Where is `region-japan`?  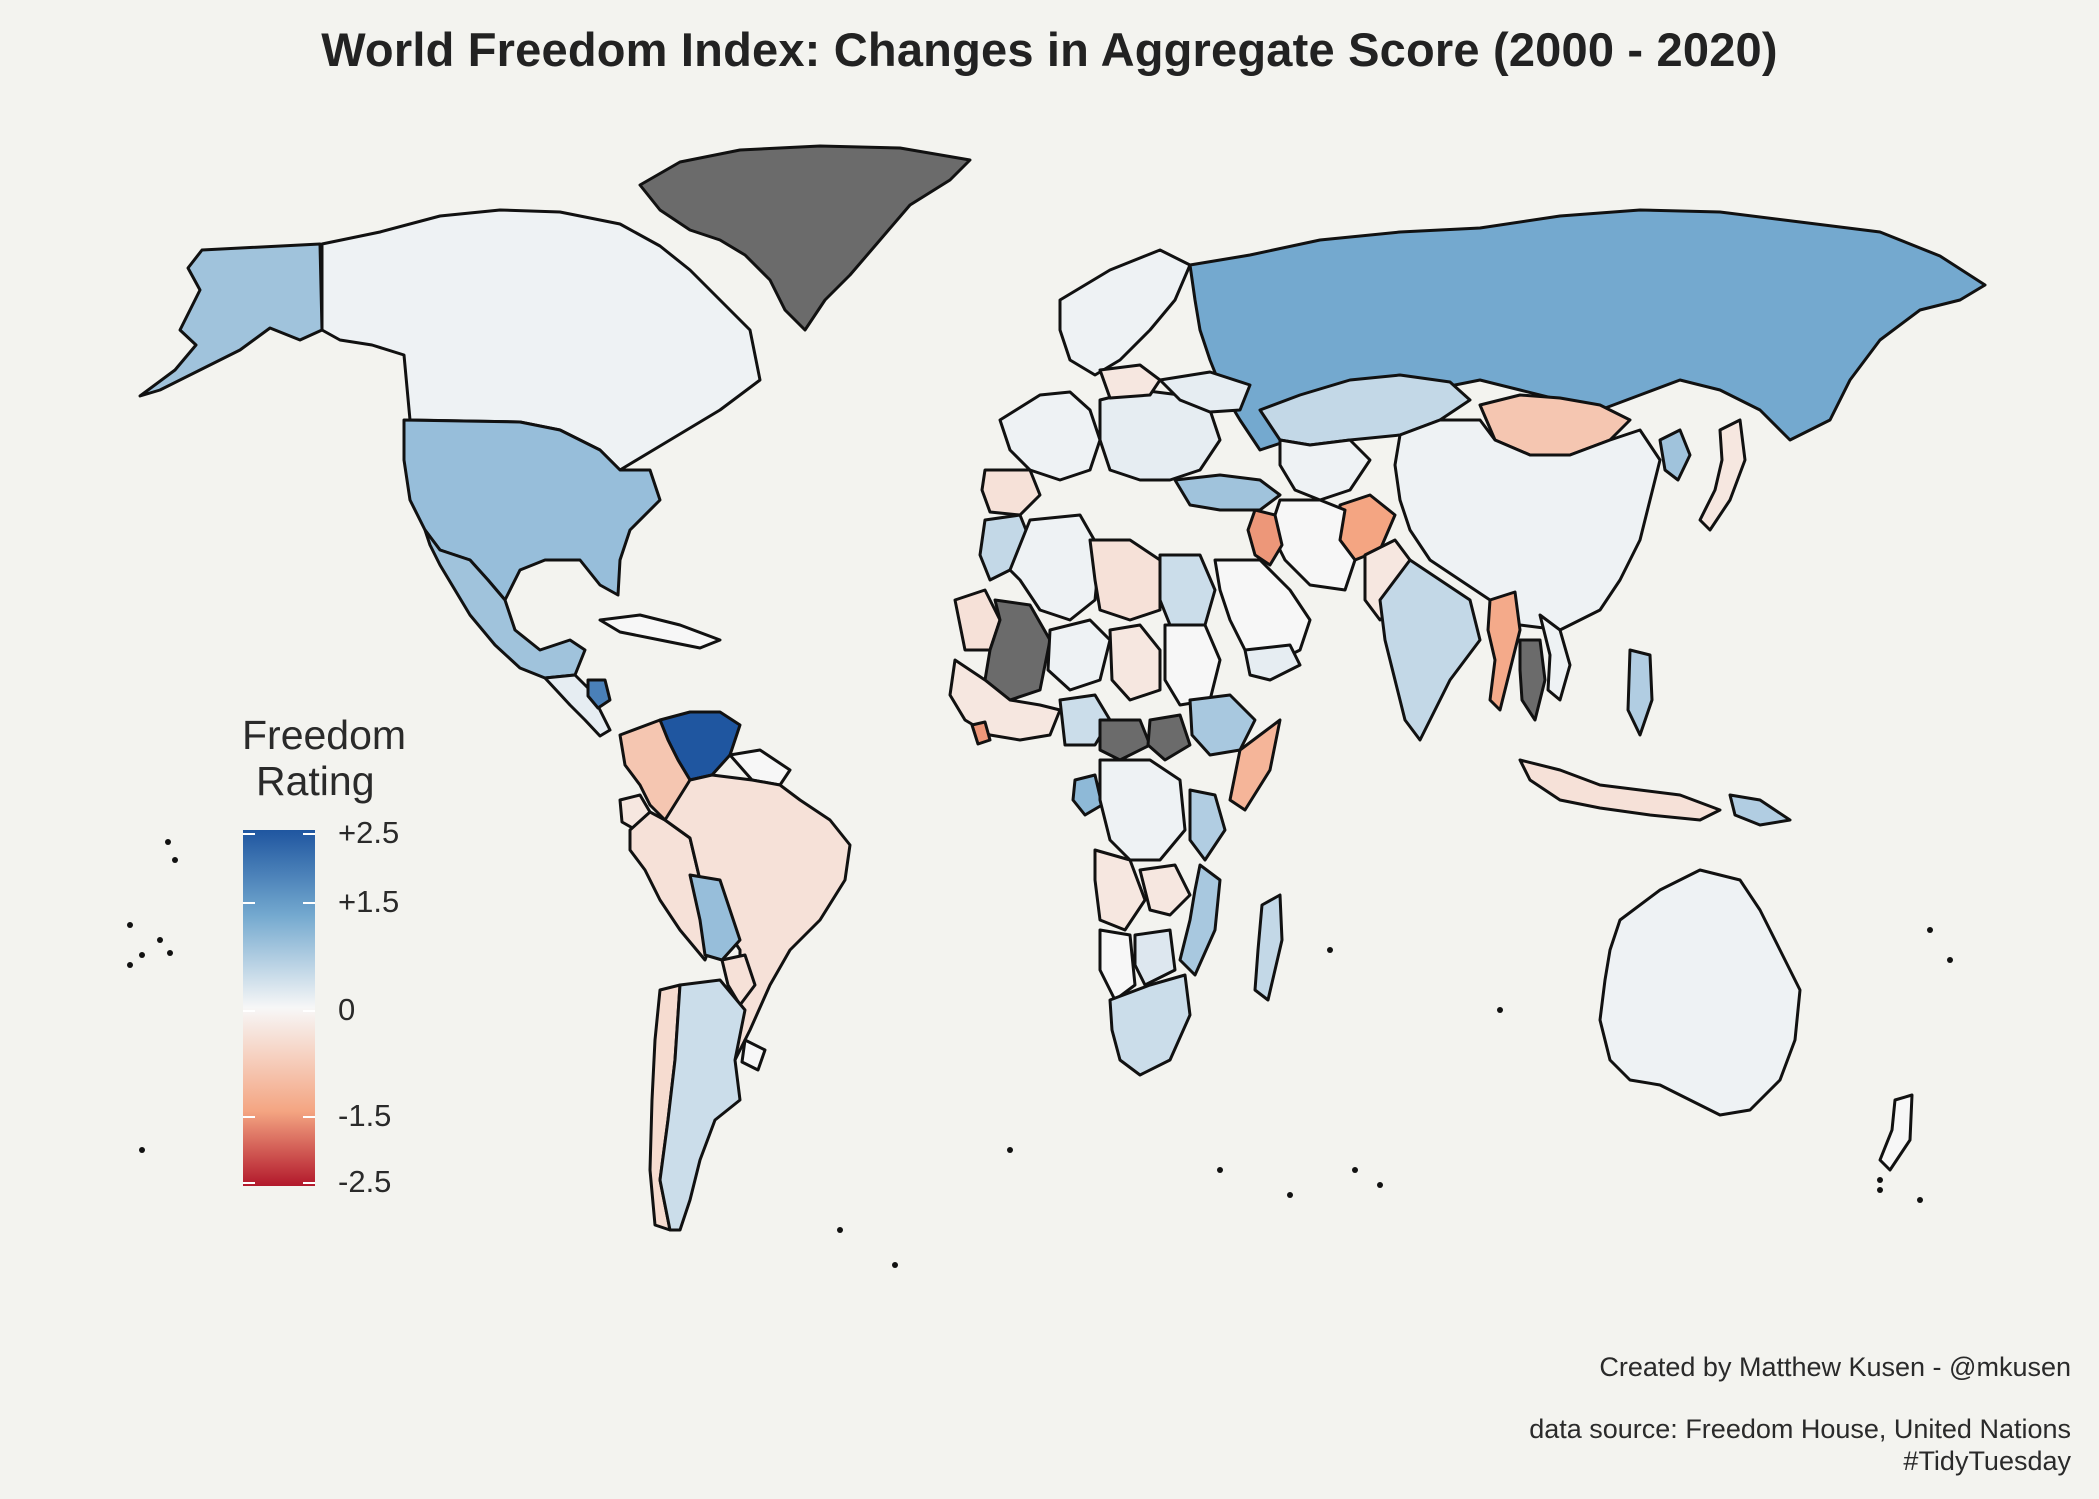
region-japan is located at coordinates (1722, 475).